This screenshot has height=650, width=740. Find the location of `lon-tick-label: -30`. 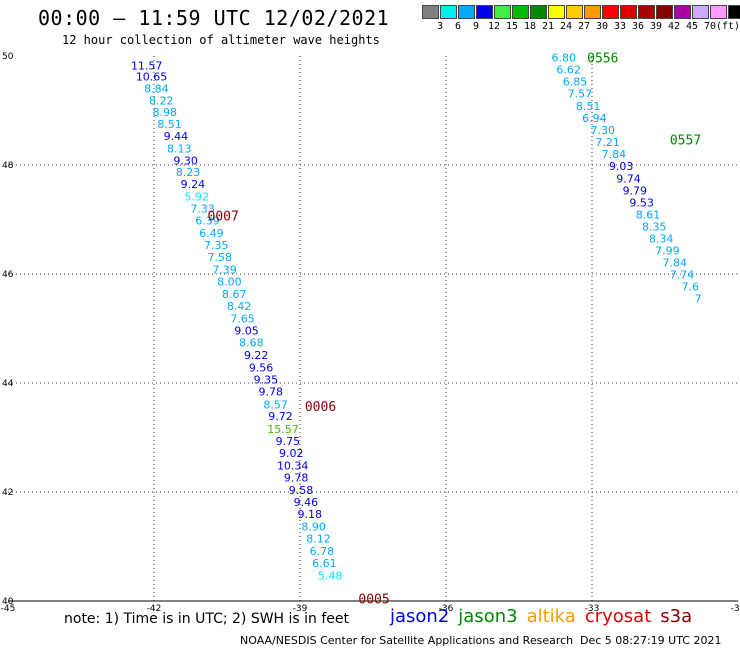

lon-tick-label: -30 is located at coordinates (735, 609).